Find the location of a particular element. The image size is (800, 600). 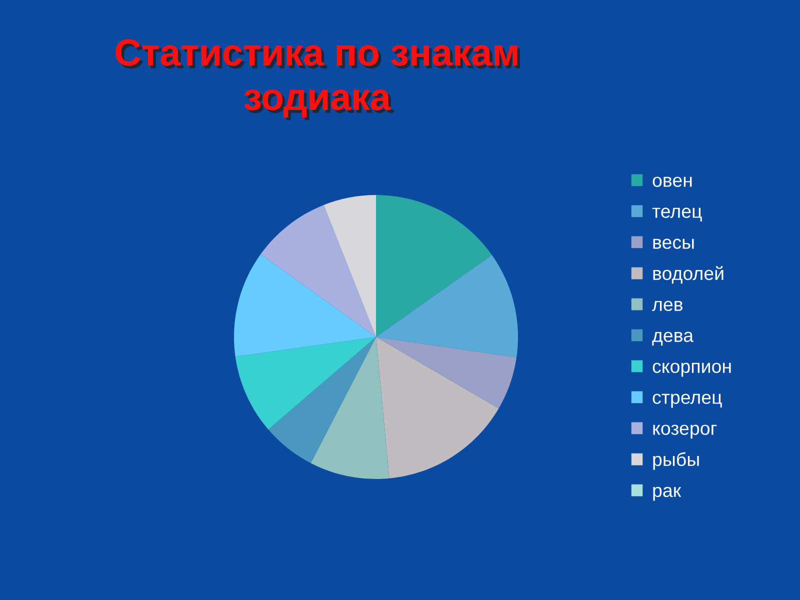

legend-label: овен is located at coordinates (672, 181).